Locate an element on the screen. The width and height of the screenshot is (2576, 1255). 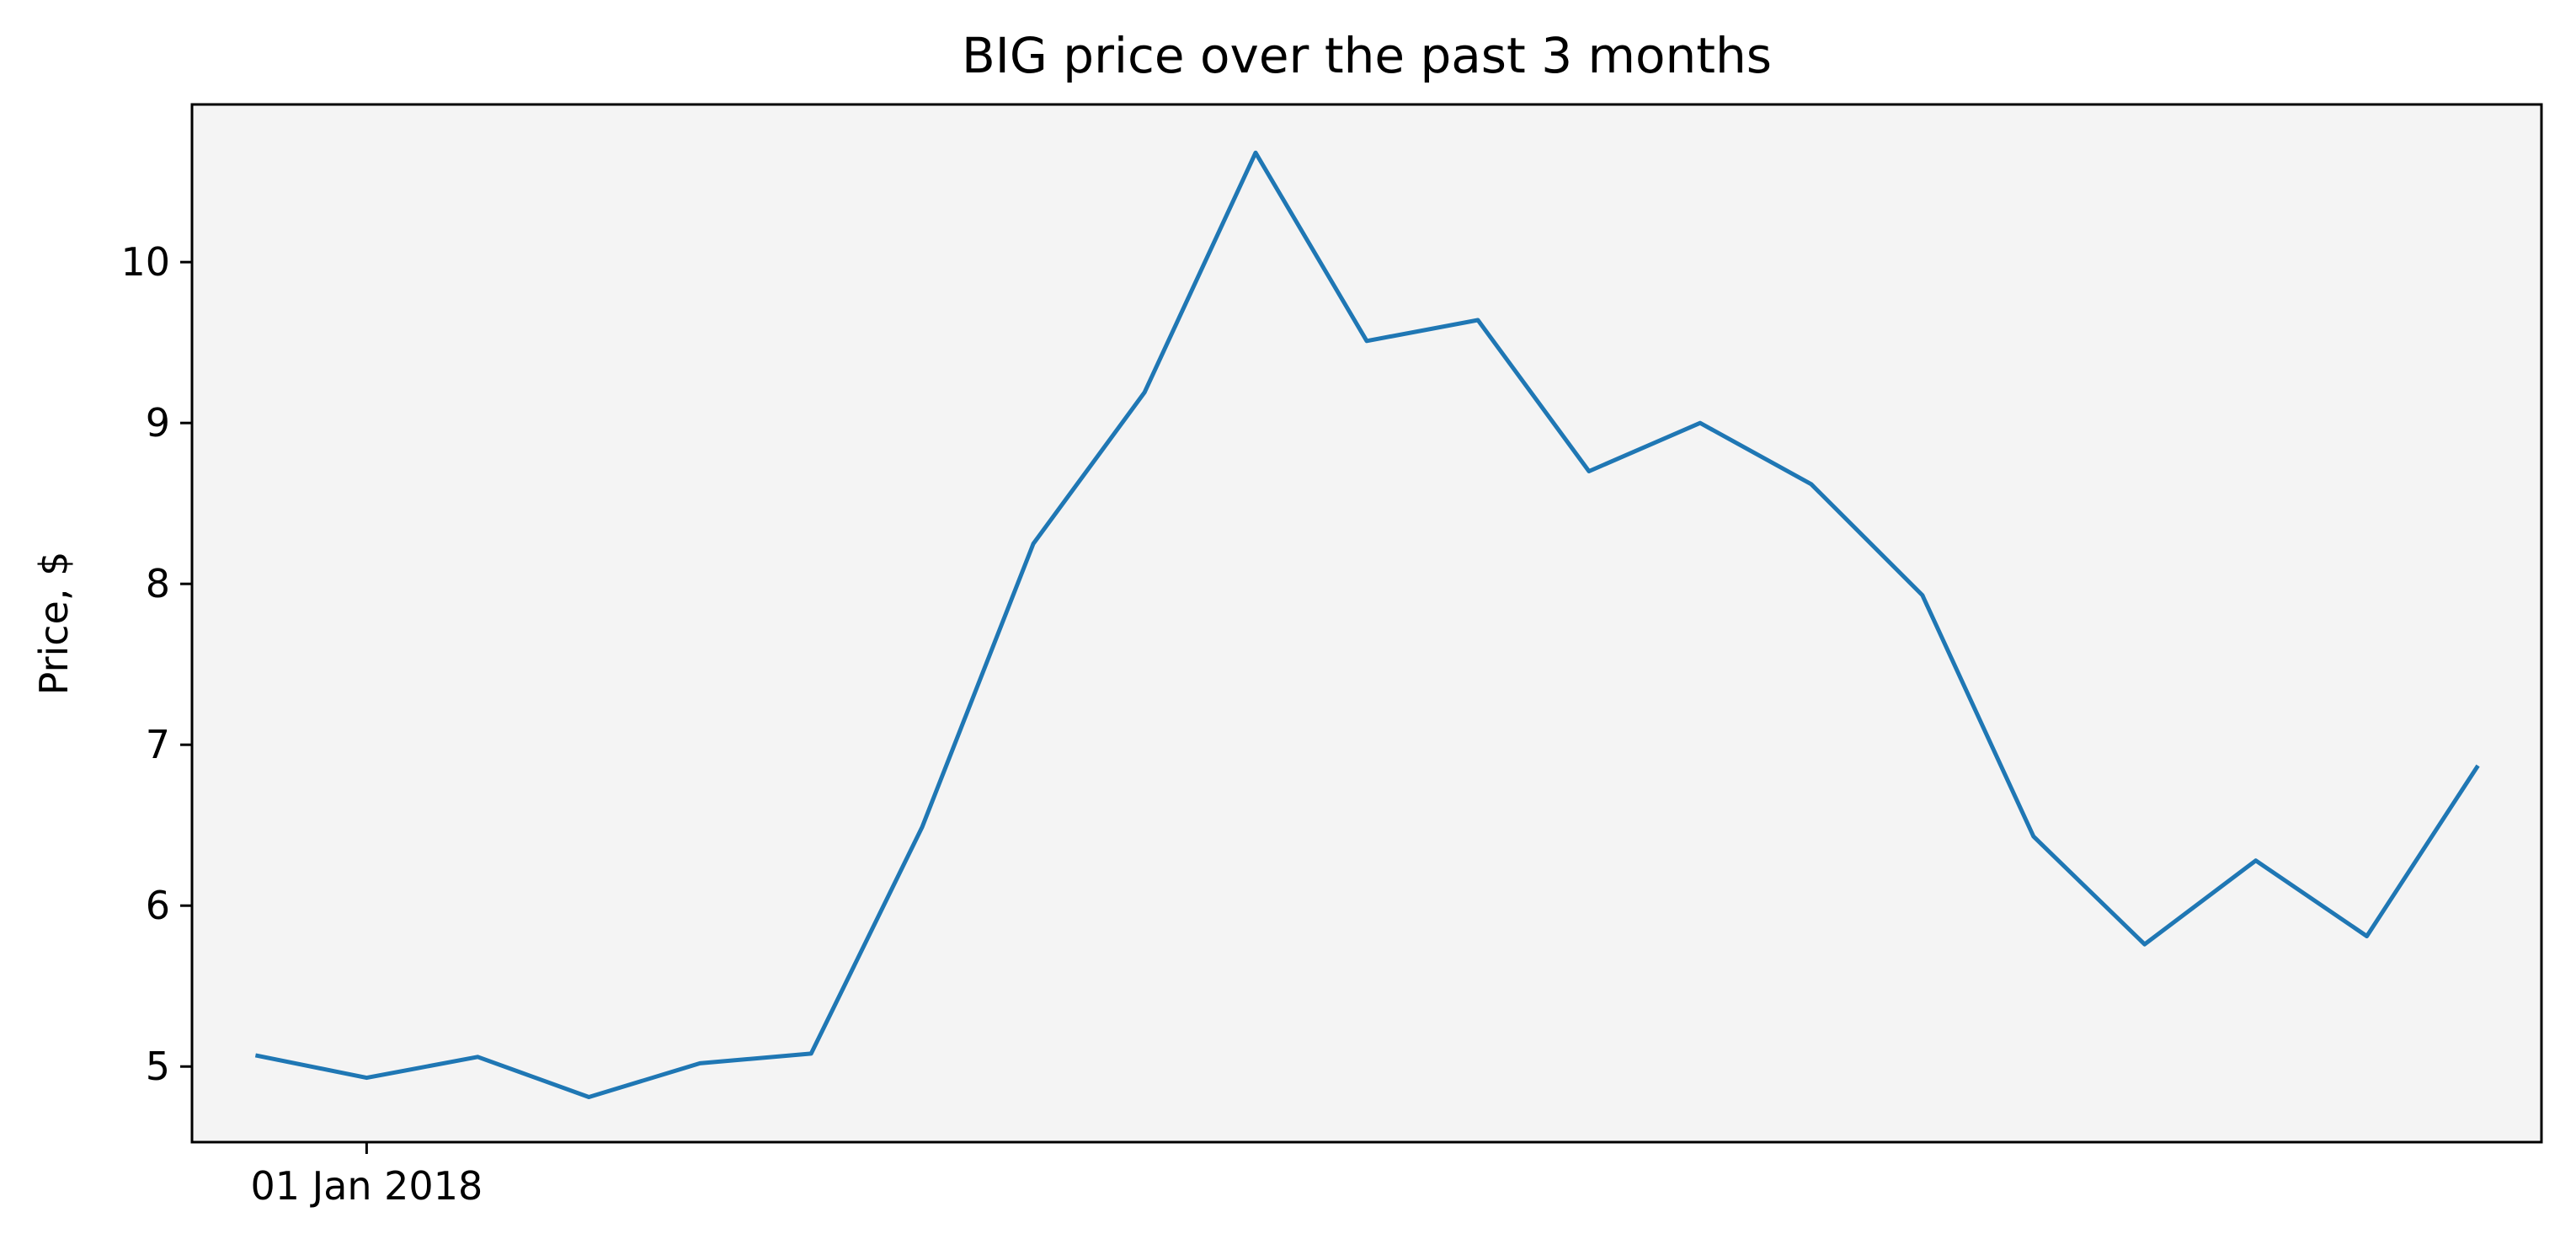
x-tick-label: 01 Jan 2018 is located at coordinates (366, 1186).